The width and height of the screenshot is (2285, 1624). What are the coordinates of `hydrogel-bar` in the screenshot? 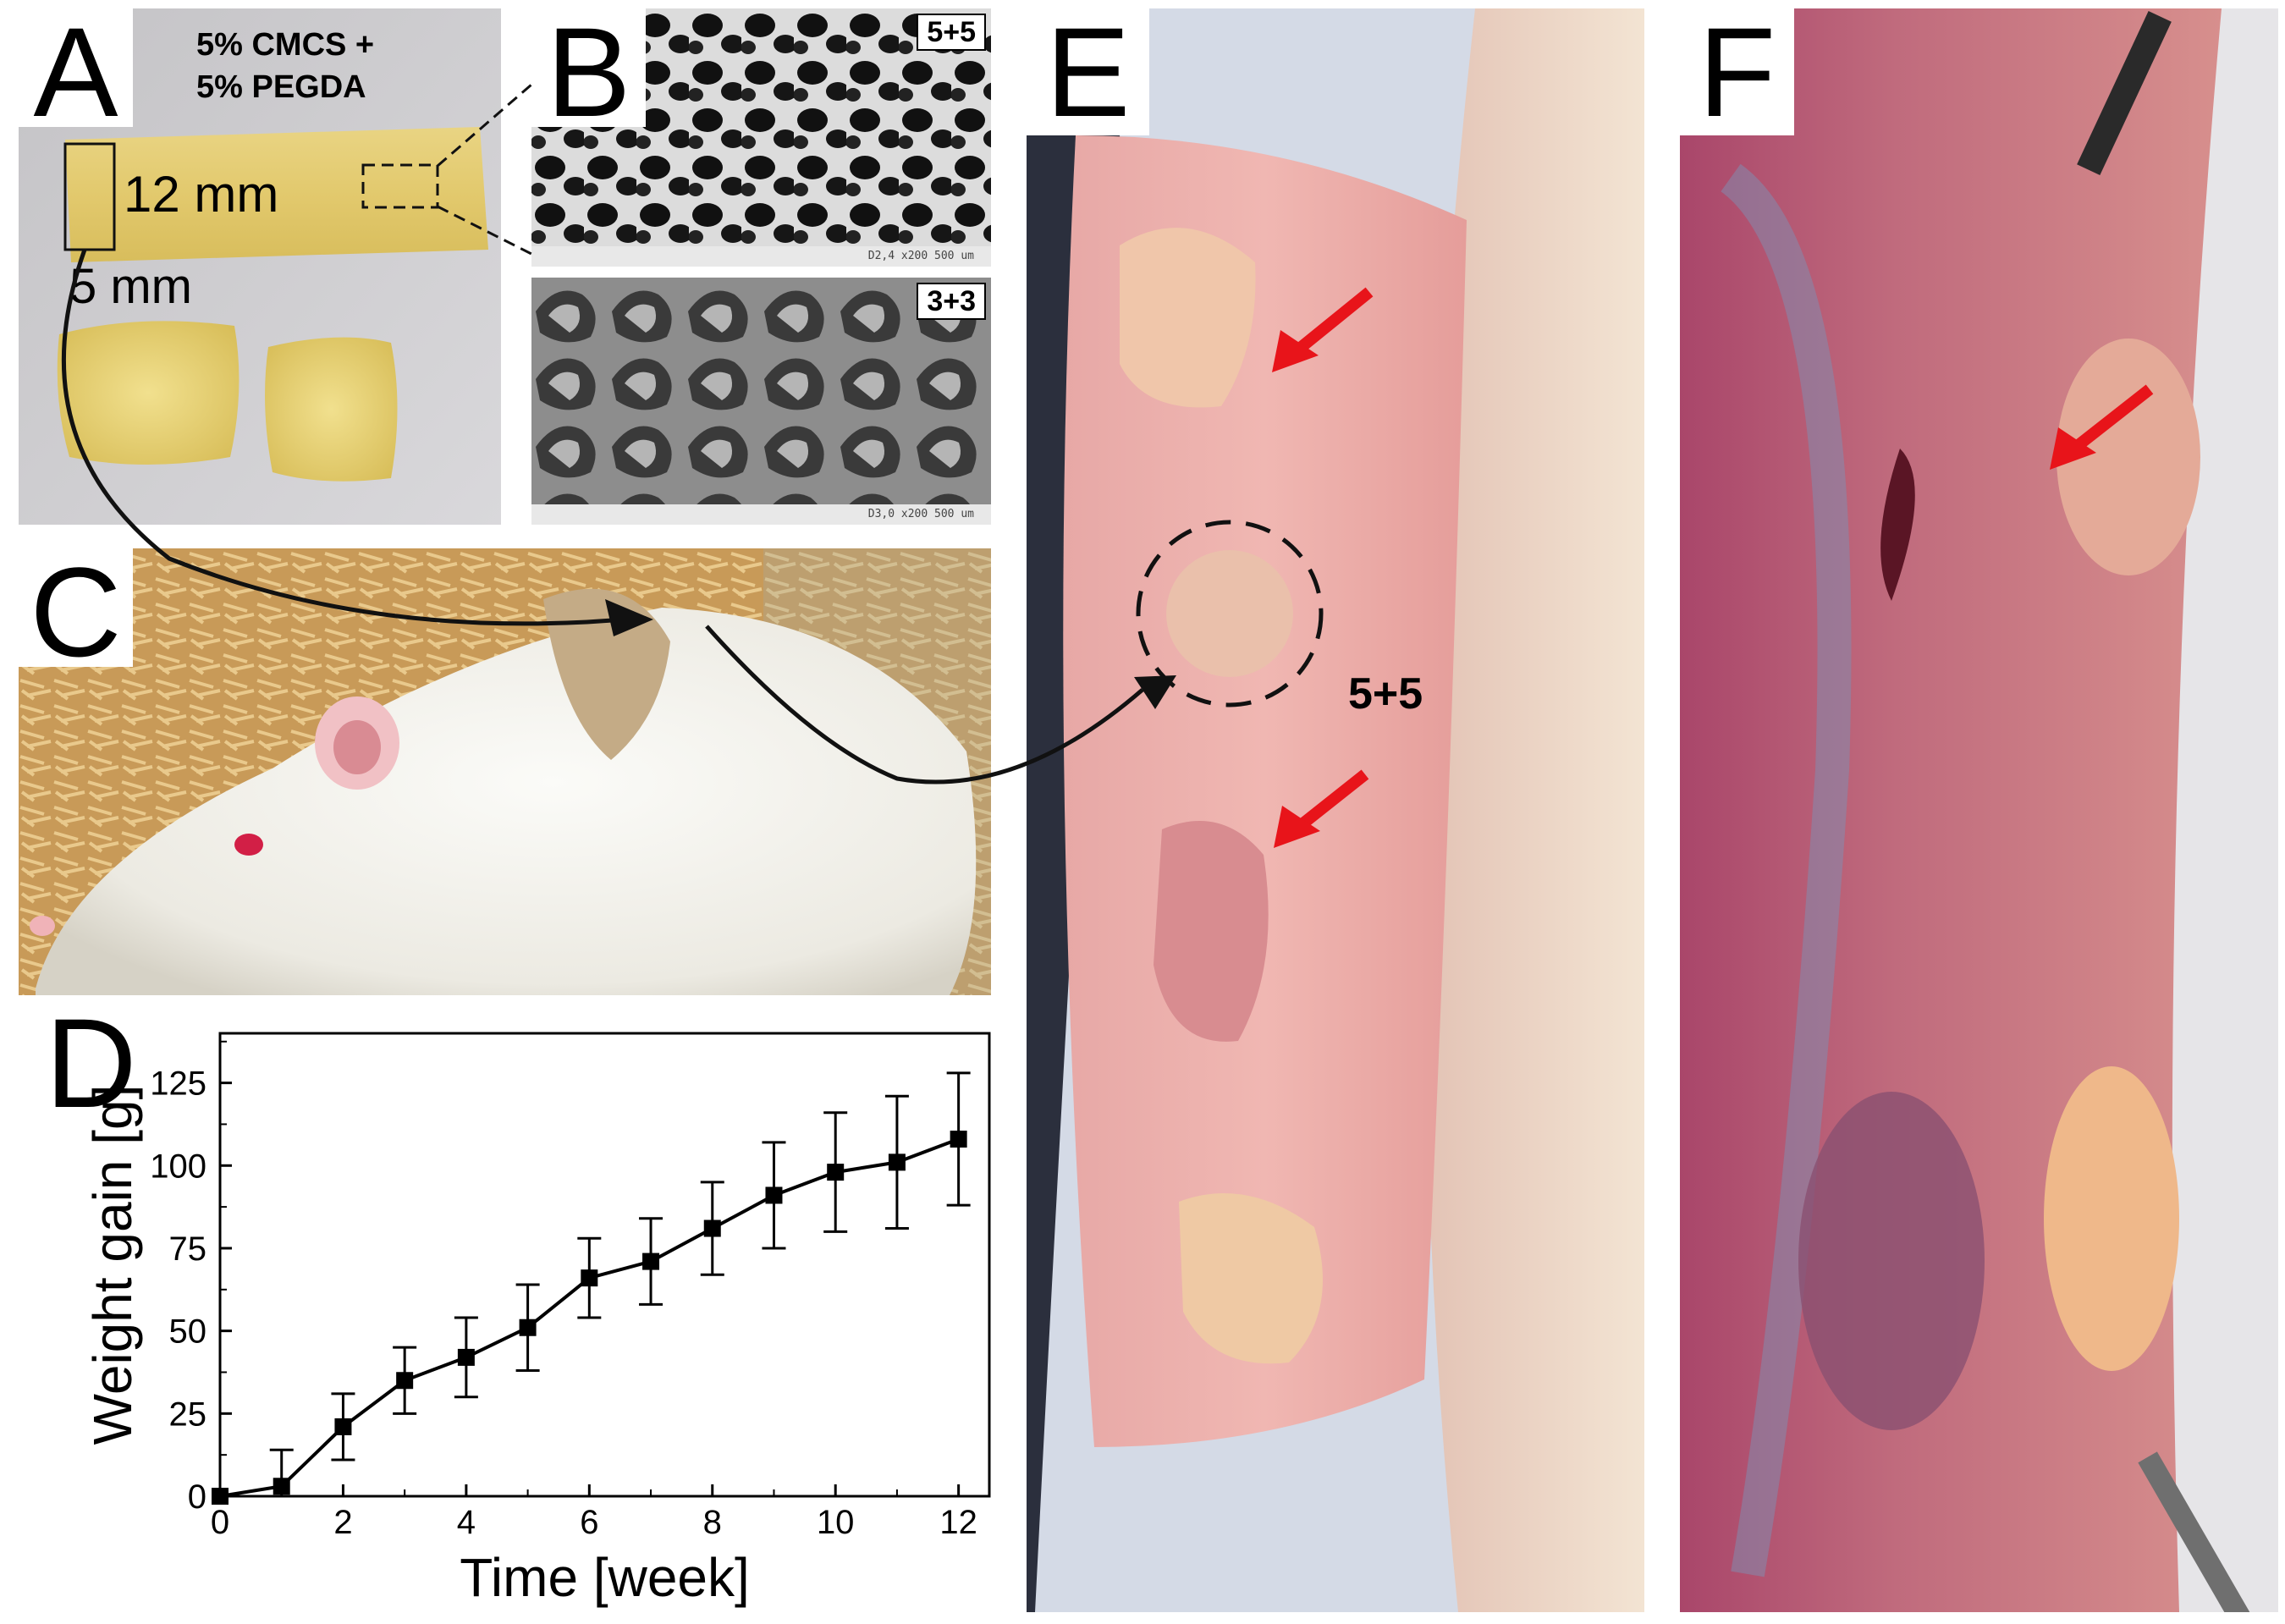 It's located at (276, 195).